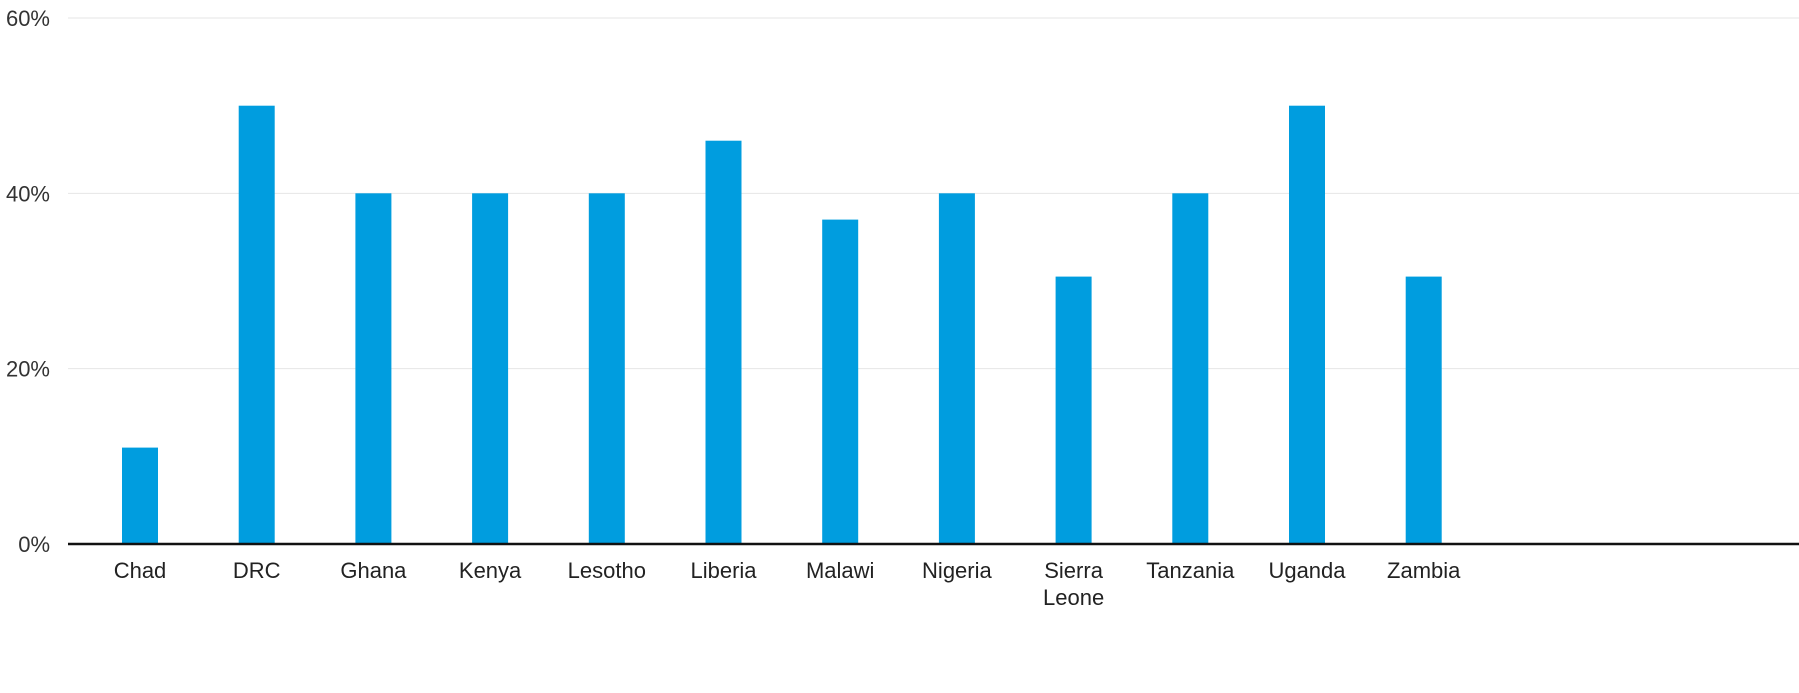  What do you see at coordinates (34, 544) in the screenshot?
I see `y-tick-label: 0%` at bounding box center [34, 544].